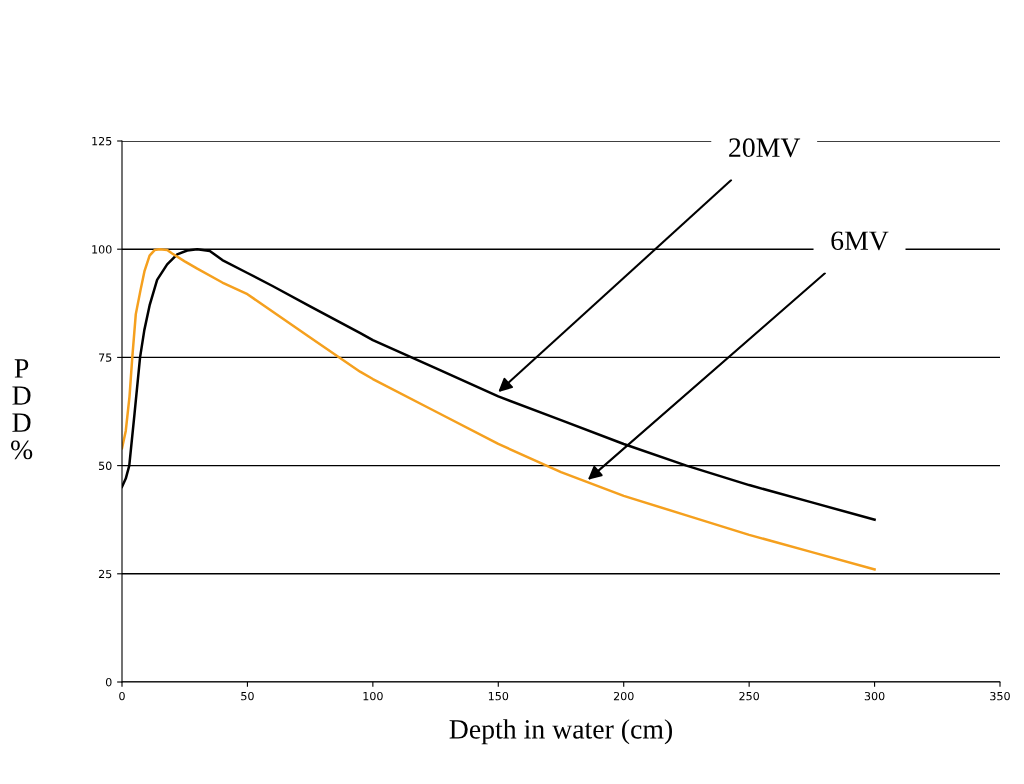 This screenshot has height=784, width=1024. Describe the element at coordinates (1000, 696) in the screenshot. I see `x-tick-label: 350` at that location.